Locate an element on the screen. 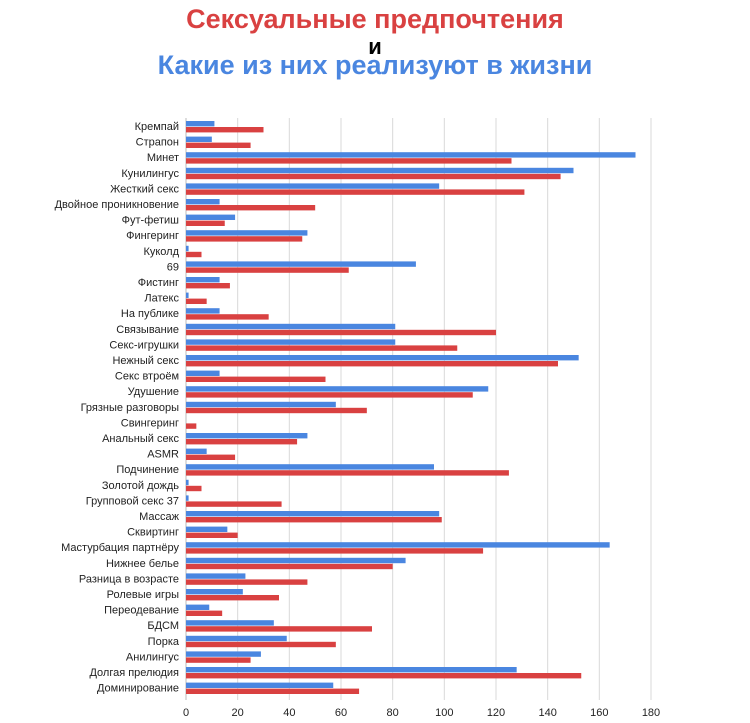 The height and width of the screenshot is (723, 750). category-label: Анальный секс is located at coordinates (140, 439).